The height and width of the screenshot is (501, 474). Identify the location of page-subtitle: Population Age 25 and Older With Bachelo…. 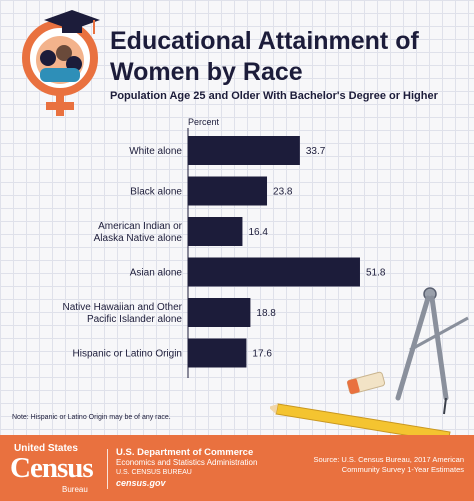
(274, 96).